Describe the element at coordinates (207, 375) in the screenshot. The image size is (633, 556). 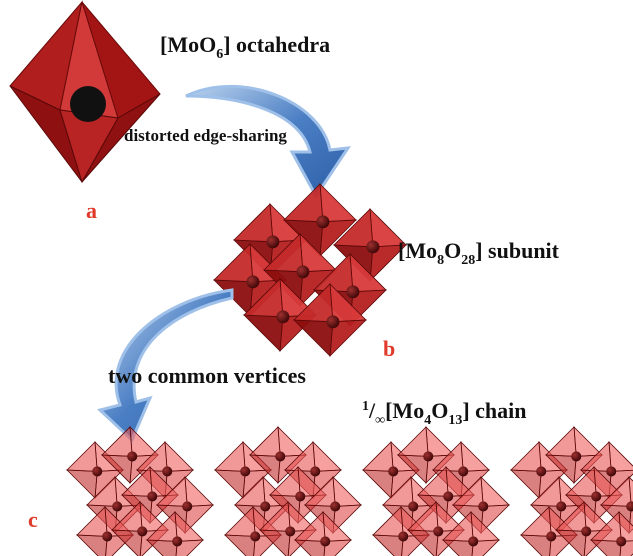
I see `arrow-label: two common vertices` at that location.